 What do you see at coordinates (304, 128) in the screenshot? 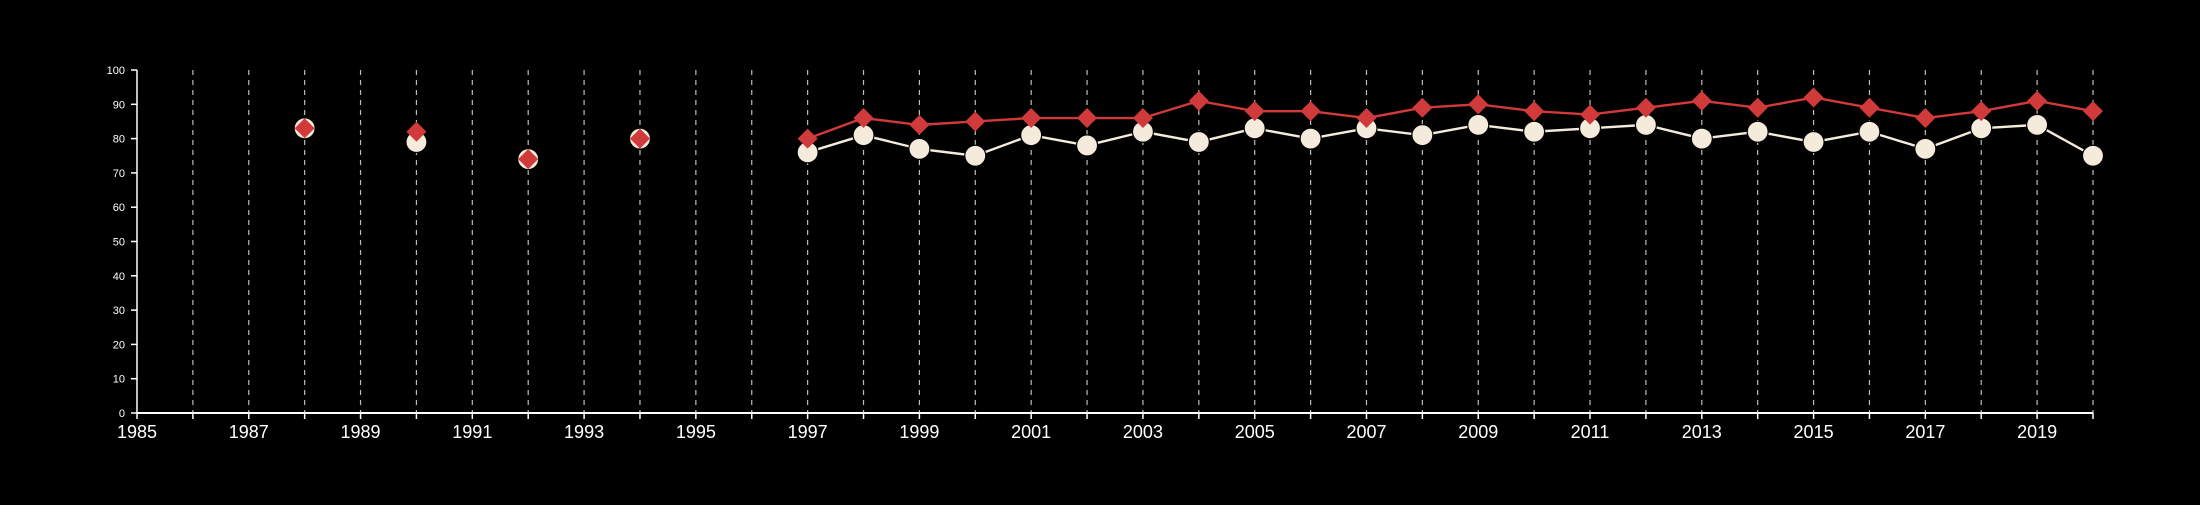
I see `data-point-diamond-1988` at bounding box center [304, 128].